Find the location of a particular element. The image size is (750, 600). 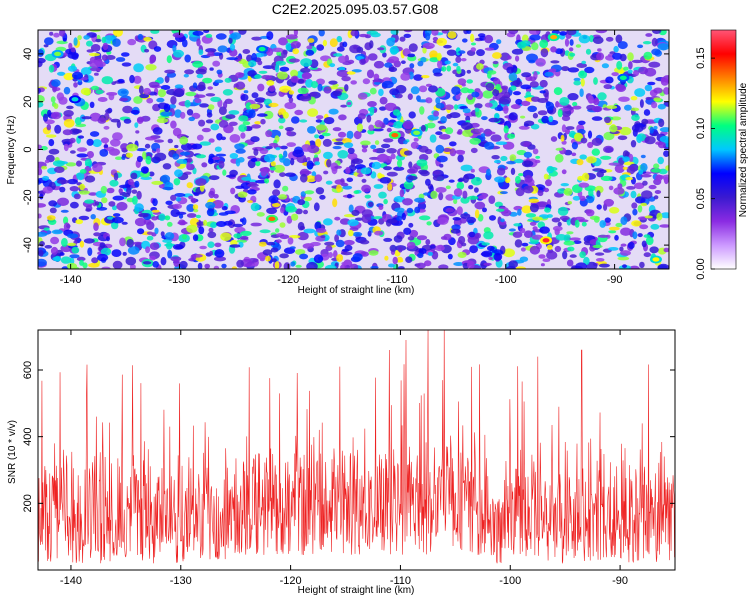

y-tick-label: 20 is located at coordinates (28, 102).